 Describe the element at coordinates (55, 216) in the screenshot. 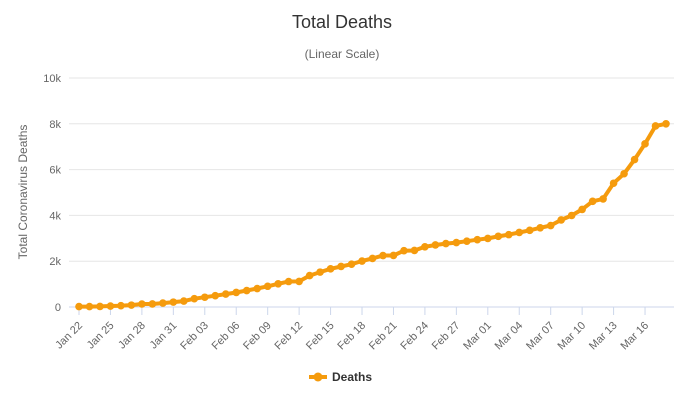

I see `y-tick-label: 4k` at that location.